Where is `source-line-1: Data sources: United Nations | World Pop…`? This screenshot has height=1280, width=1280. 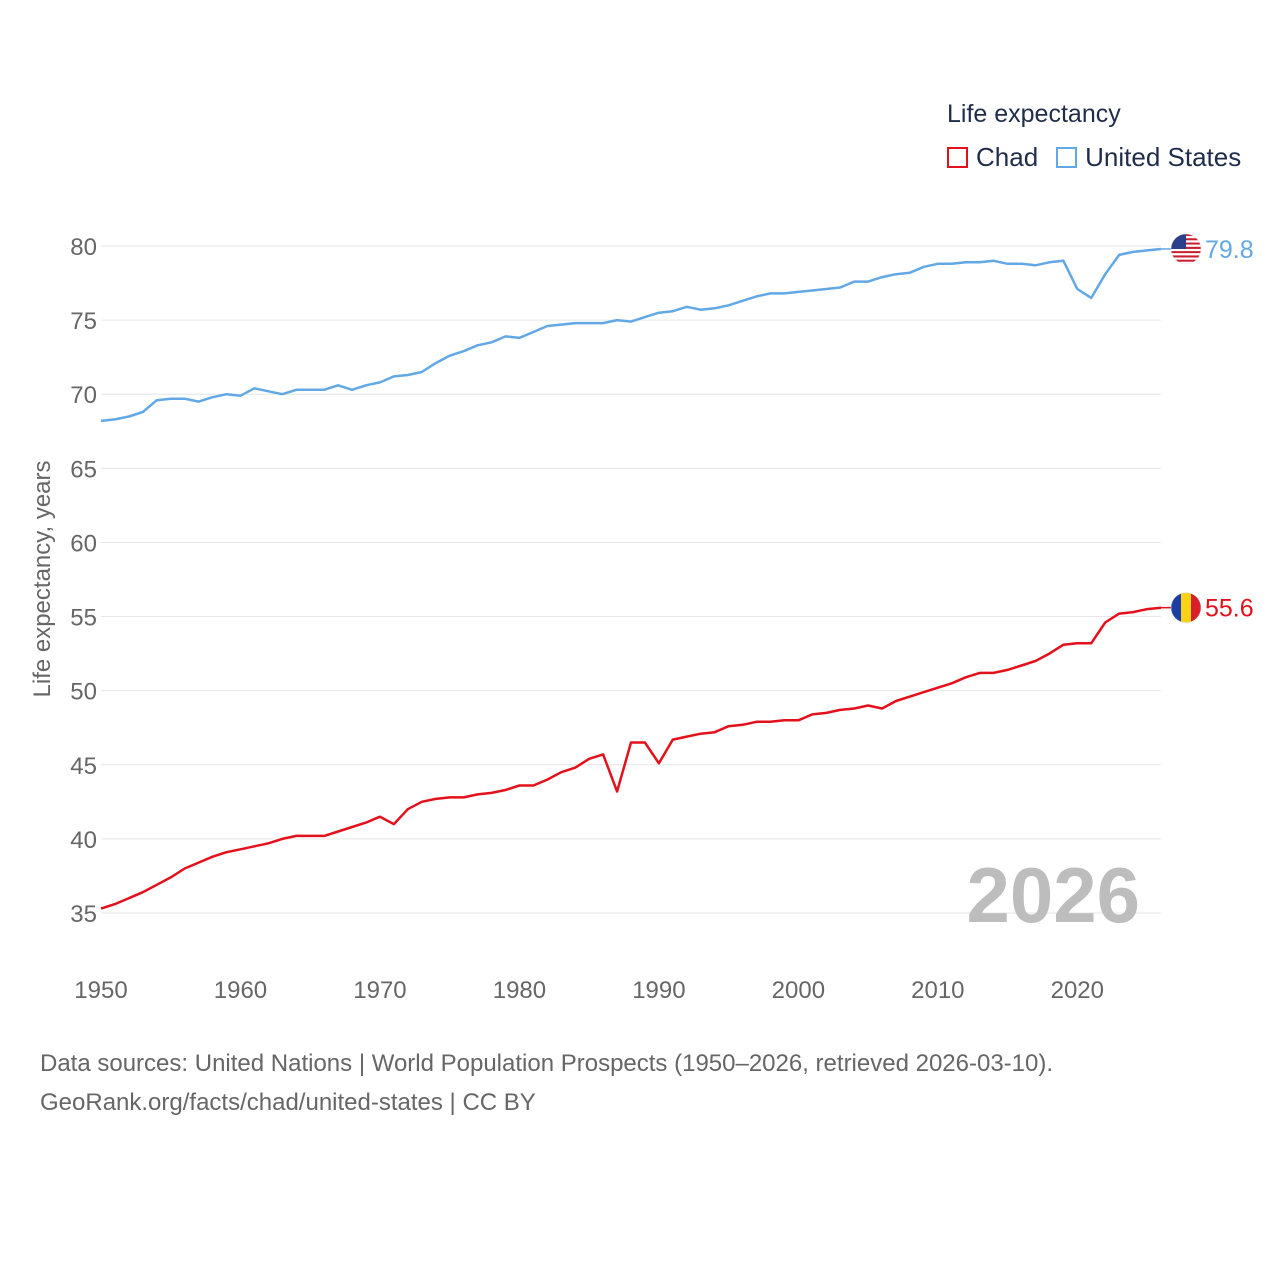 source-line-1: Data sources: United Nations | World Pop… is located at coordinates (547, 1063).